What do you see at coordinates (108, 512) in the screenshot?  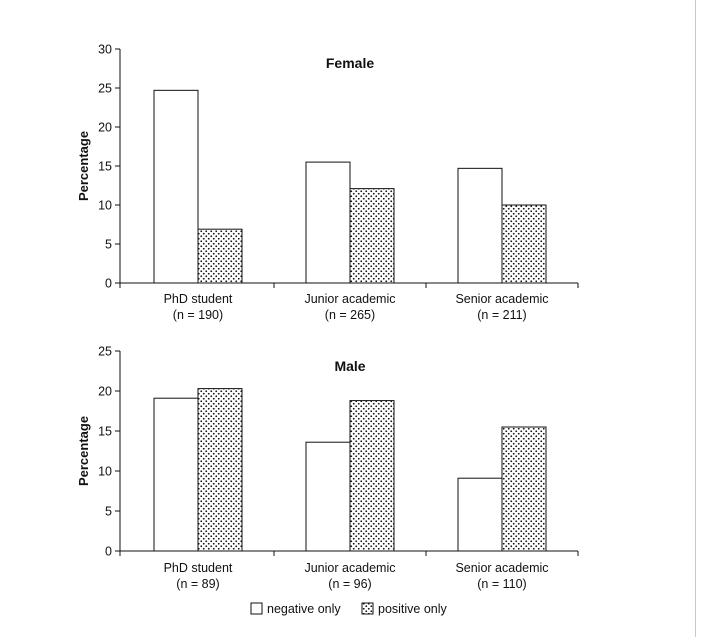 I see `y-tick-label-male-5: 5` at bounding box center [108, 512].